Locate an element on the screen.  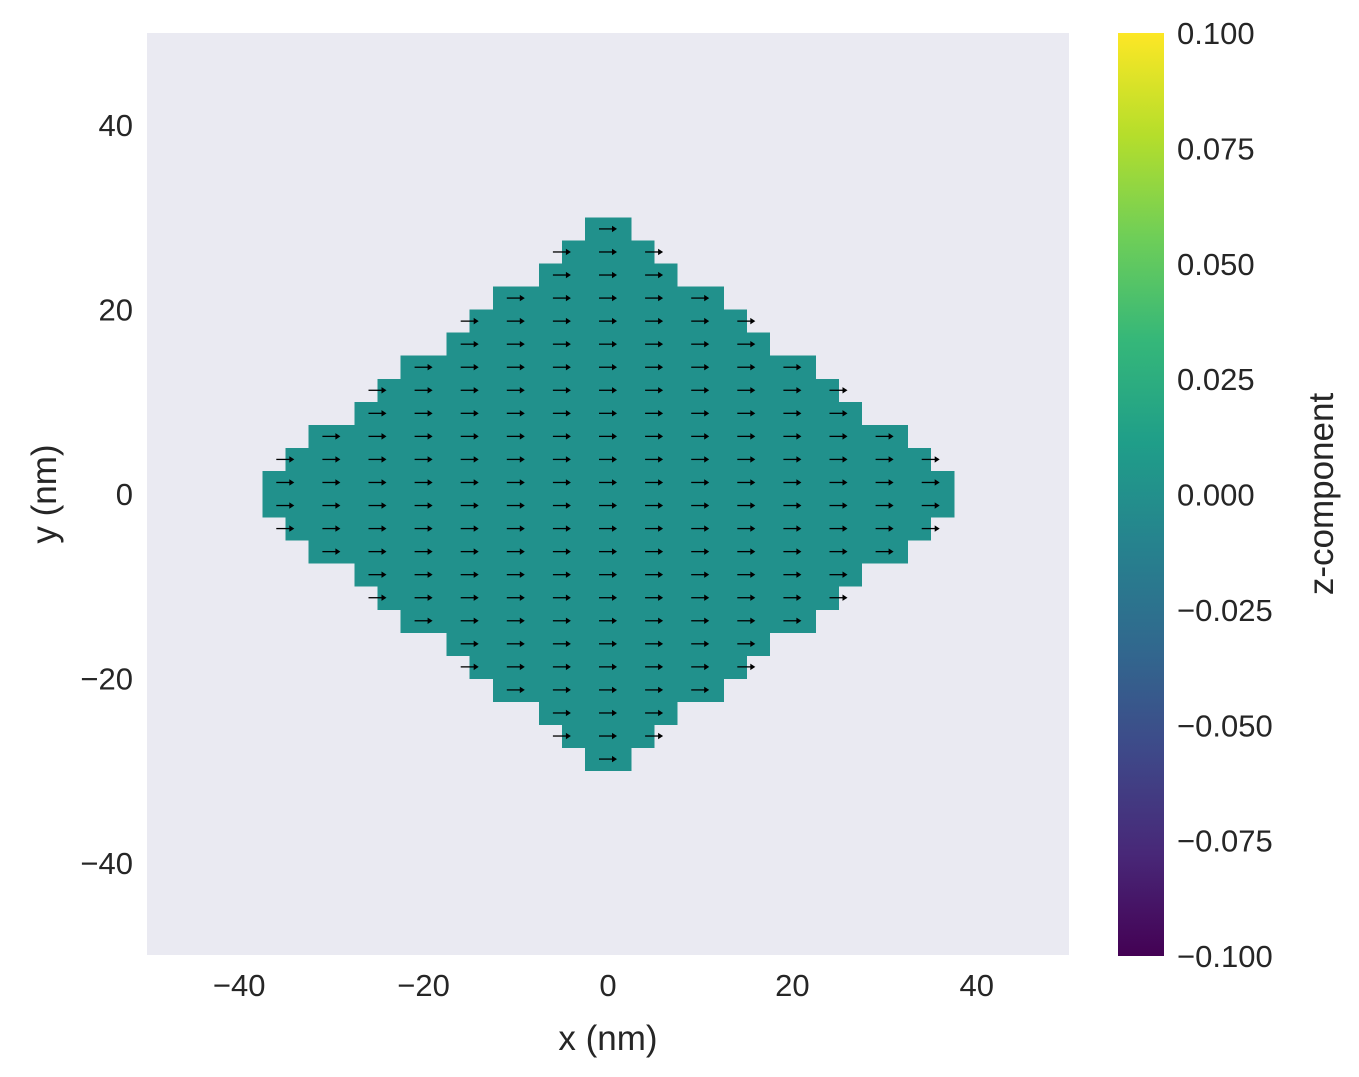
x-tick-label: −20 is located at coordinates (423, 985).